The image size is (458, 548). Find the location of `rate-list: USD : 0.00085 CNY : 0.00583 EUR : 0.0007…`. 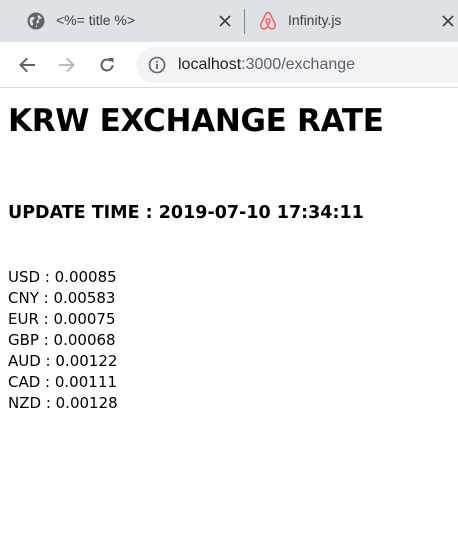

rate-list: USD : 0.00085 CNY : 0.00583 EUR : 0.0007… is located at coordinates (63, 340).